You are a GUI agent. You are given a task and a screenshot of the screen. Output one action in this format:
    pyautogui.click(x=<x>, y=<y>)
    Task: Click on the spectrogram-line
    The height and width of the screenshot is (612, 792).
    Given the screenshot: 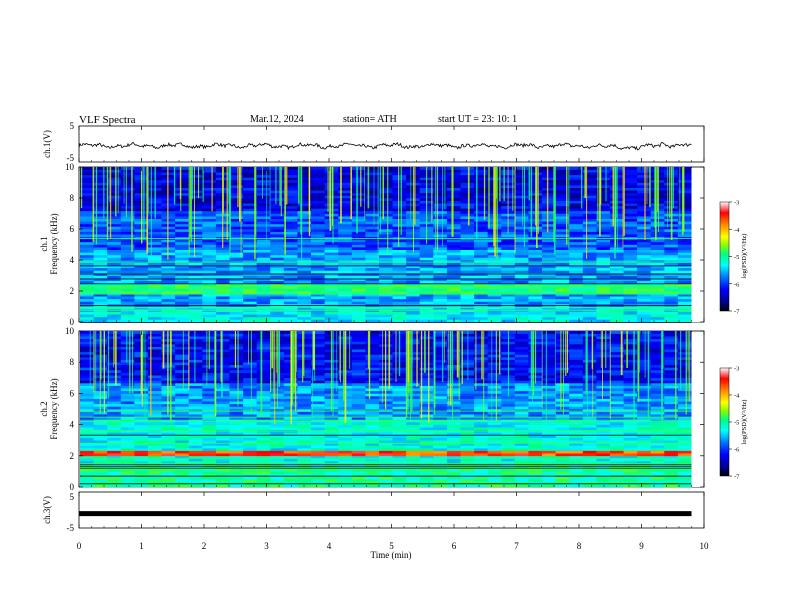 What is the action you would take?
    pyautogui.click(x=386, y=279)
    